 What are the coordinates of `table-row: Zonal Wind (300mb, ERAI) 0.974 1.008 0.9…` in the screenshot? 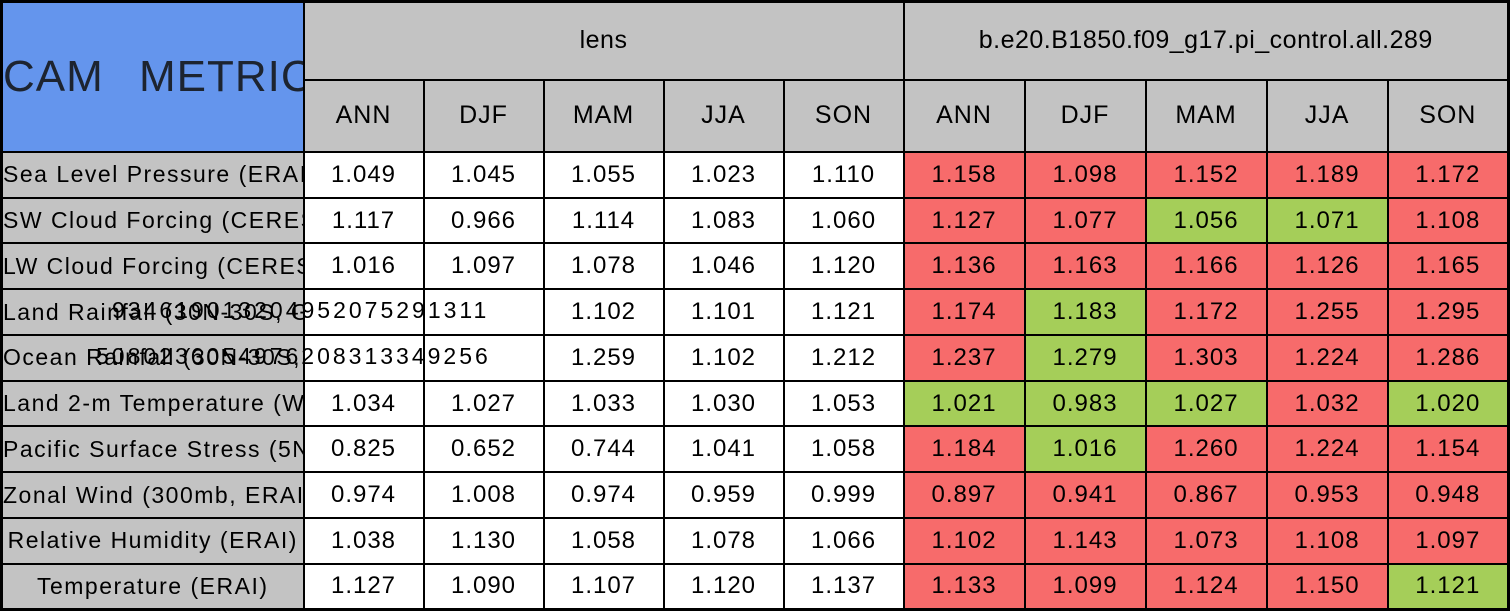 It's located at (755, 495).